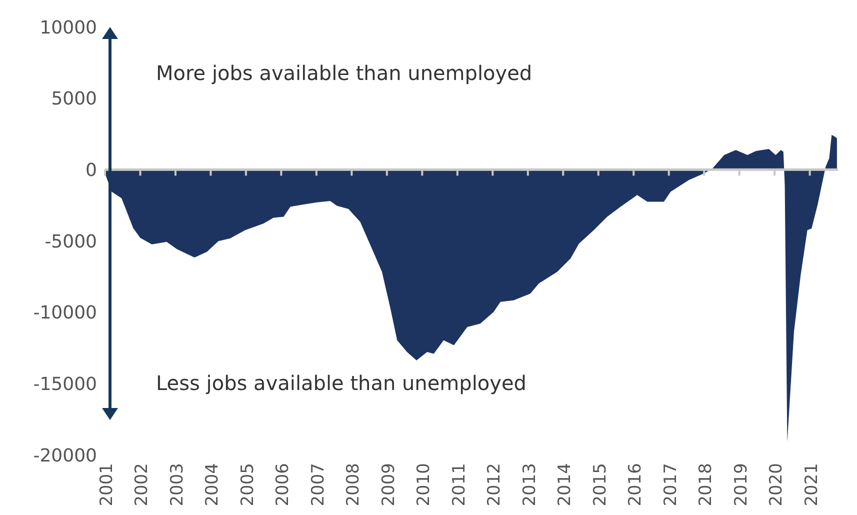 The width and height of the screenshot is (857, 515). What do you see at coordinates (70, 241) in the screenshot?
I see `y-tick-label: -5000` at bounding box center [70, 241].